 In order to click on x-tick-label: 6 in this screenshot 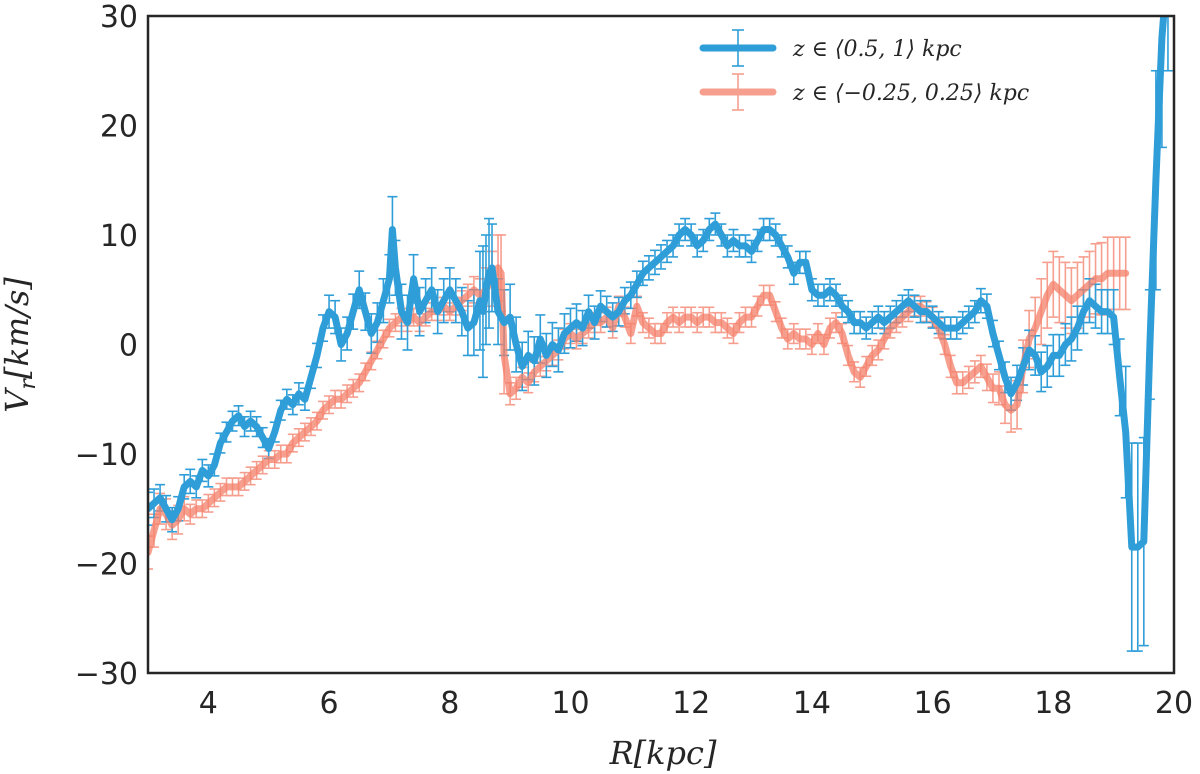, I will do `click(329, 703)`.